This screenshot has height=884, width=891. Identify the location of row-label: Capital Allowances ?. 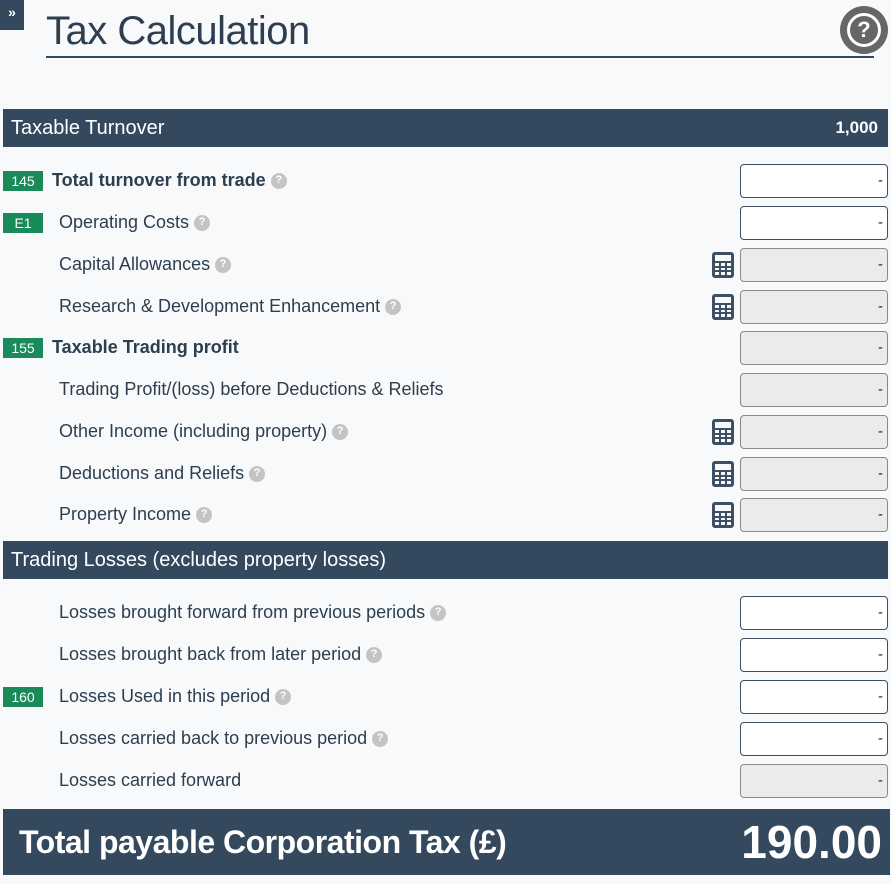
(145, 264).